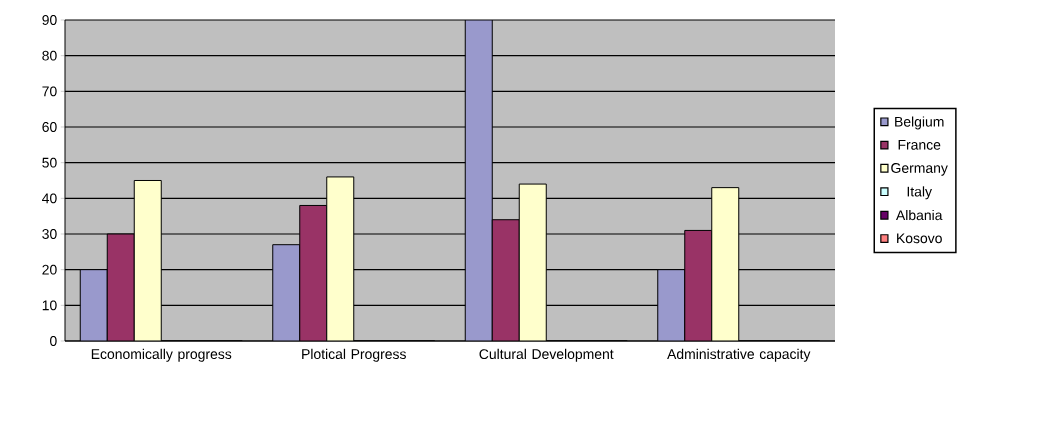  Describe the element at coordinates (919, 215) in the screenshot. I see `legend-label: Albania` at that location.